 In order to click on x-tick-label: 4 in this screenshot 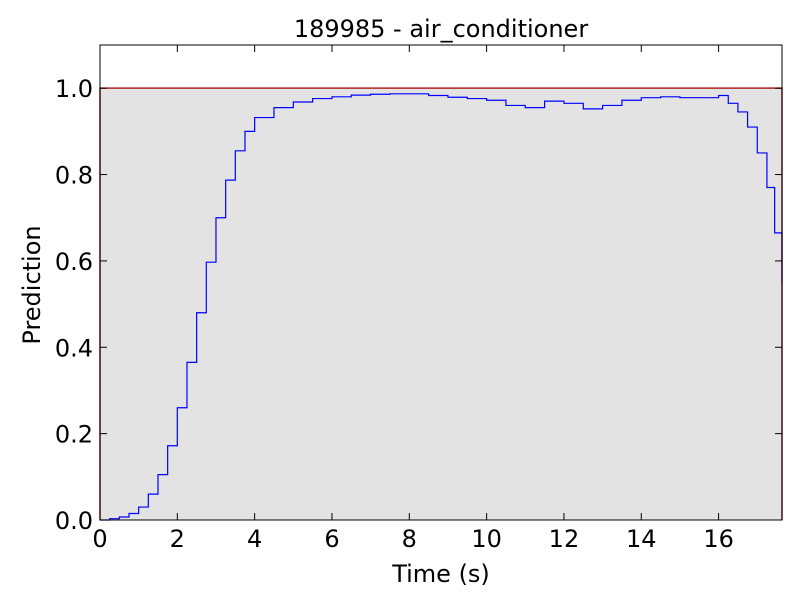, I will do `click(254, 539)`.